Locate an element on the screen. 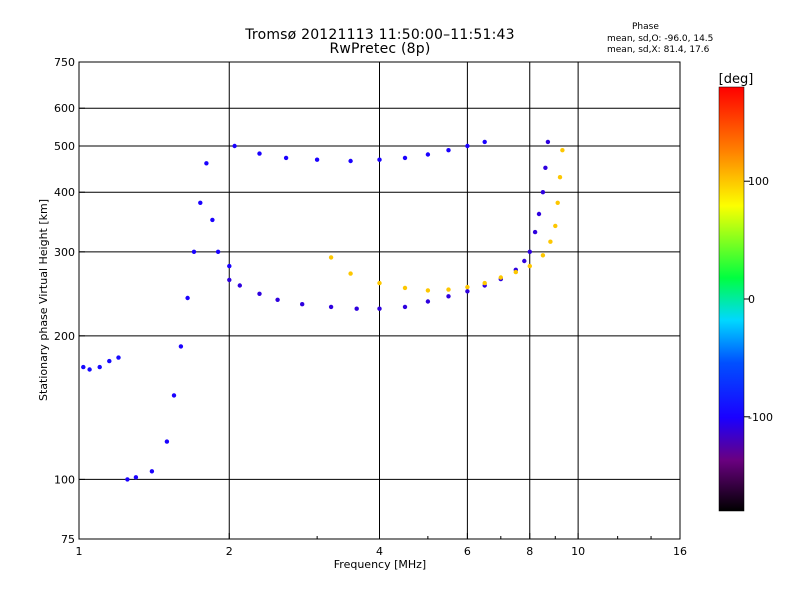  y-axis: 75 100 200 300 400 500 600 750 is located at coordinates (69, 301).